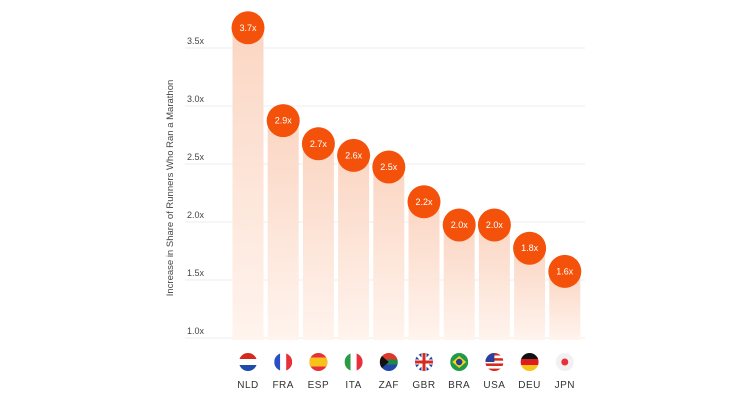 The image size is (750, 400). I want to click on flag-zaf-icon, so click(388, 362).